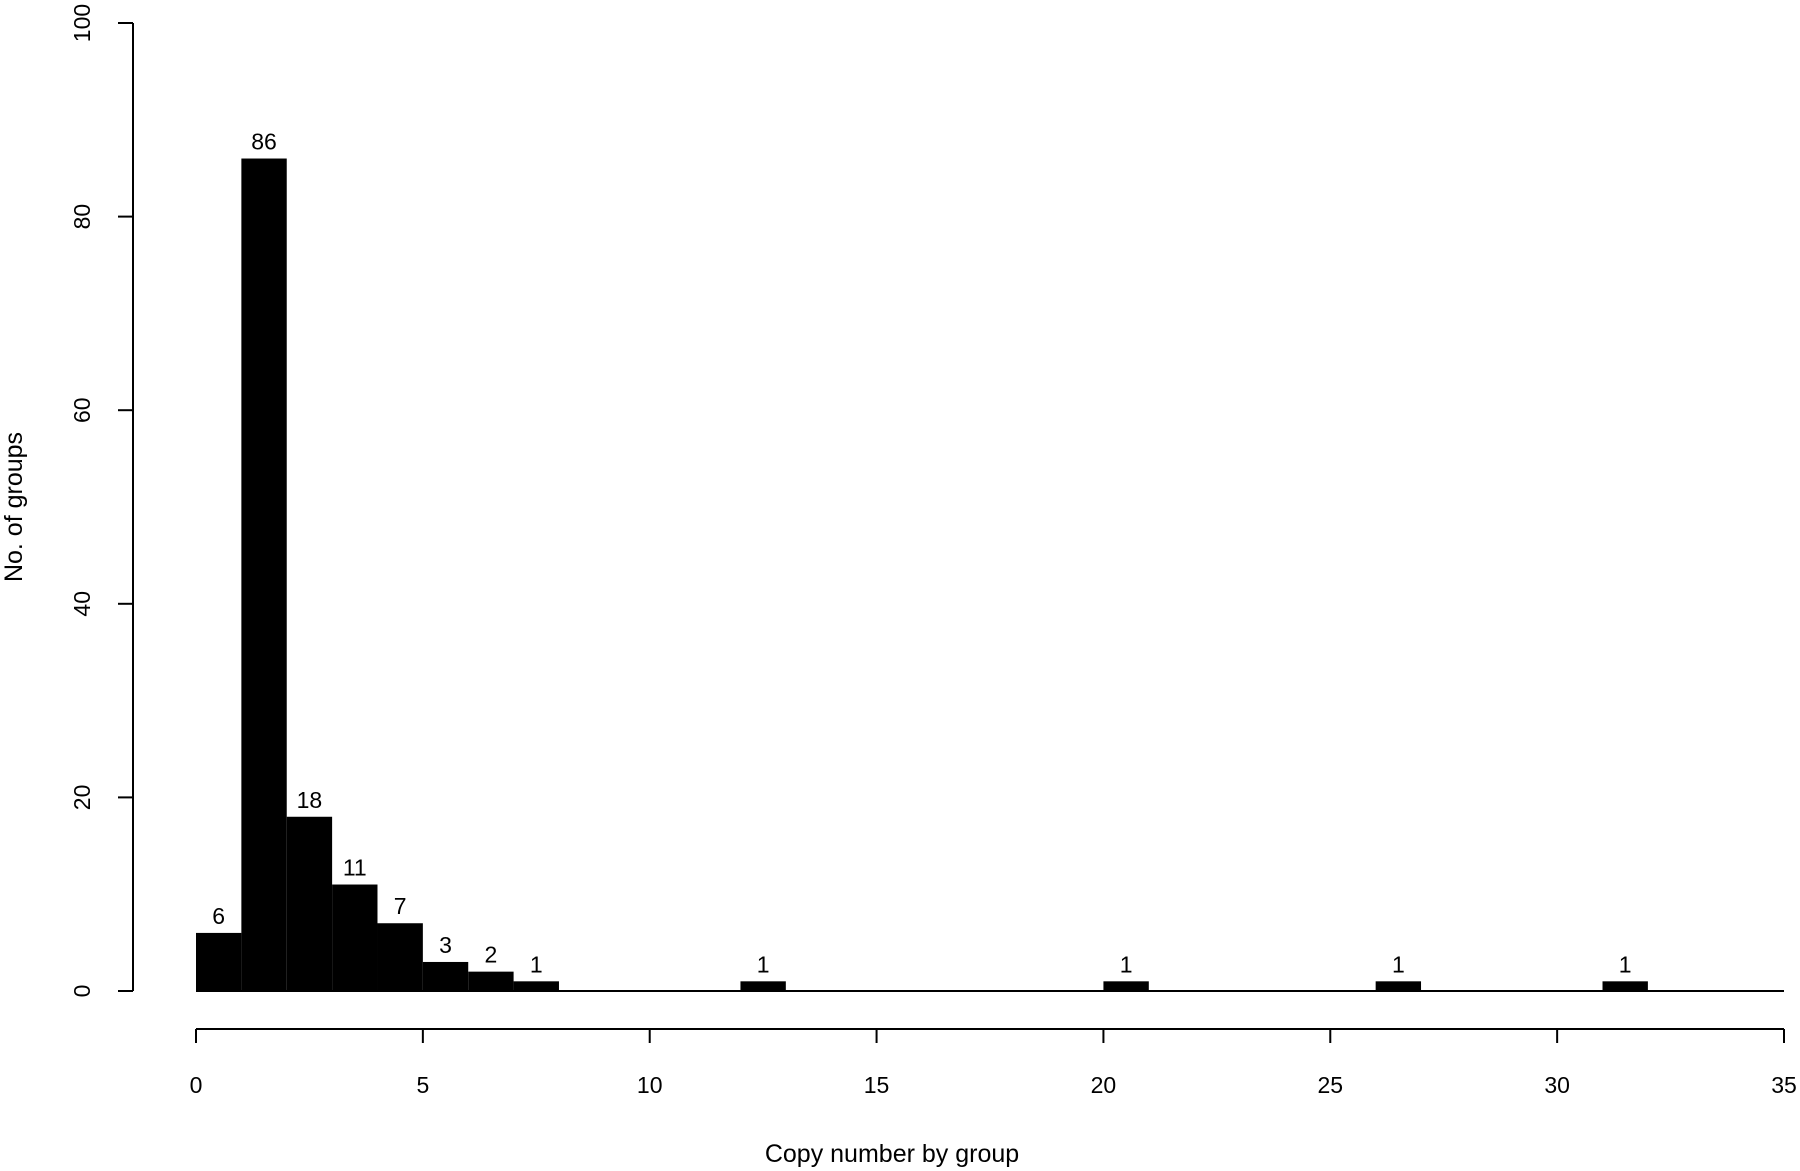 The width and height of the screenshot is (1800, 1171). Describe the element at coordinates (264, 142) in the screenshot. I see `data-label: 86` at that location.